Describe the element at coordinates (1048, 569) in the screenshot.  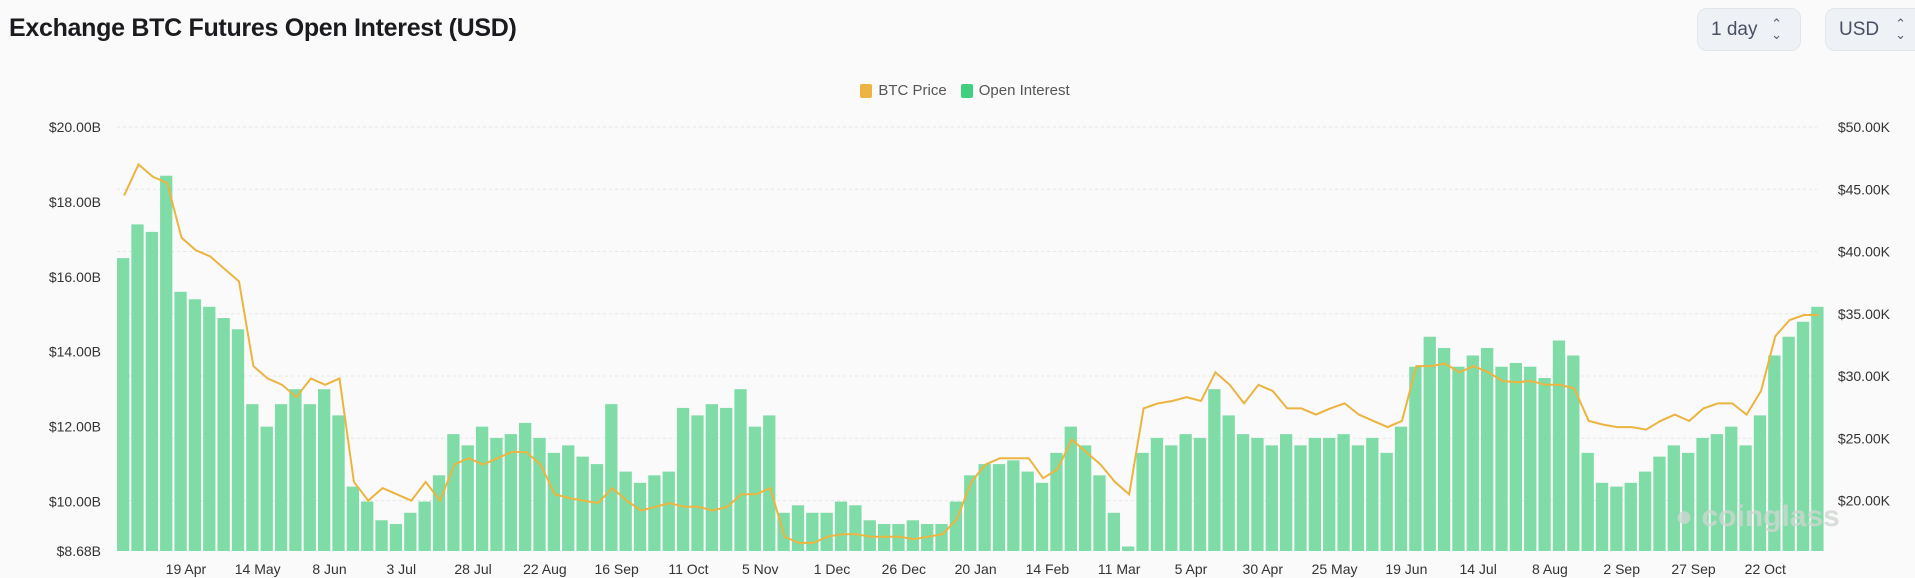
I see `x-tick-label: 14 Feb` at that location.